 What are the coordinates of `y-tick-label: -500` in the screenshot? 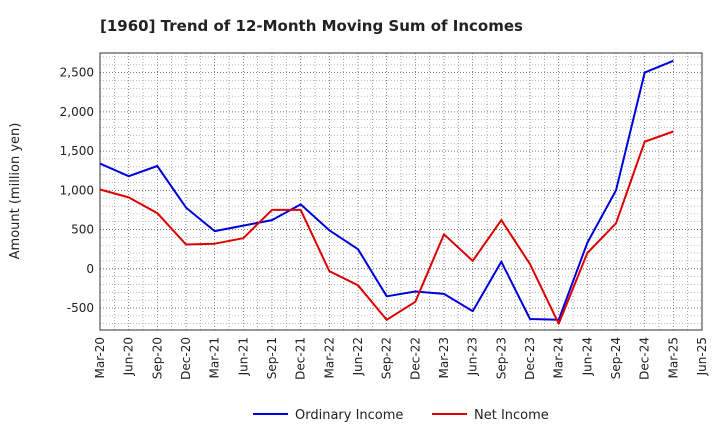 It's located at (80, 308).